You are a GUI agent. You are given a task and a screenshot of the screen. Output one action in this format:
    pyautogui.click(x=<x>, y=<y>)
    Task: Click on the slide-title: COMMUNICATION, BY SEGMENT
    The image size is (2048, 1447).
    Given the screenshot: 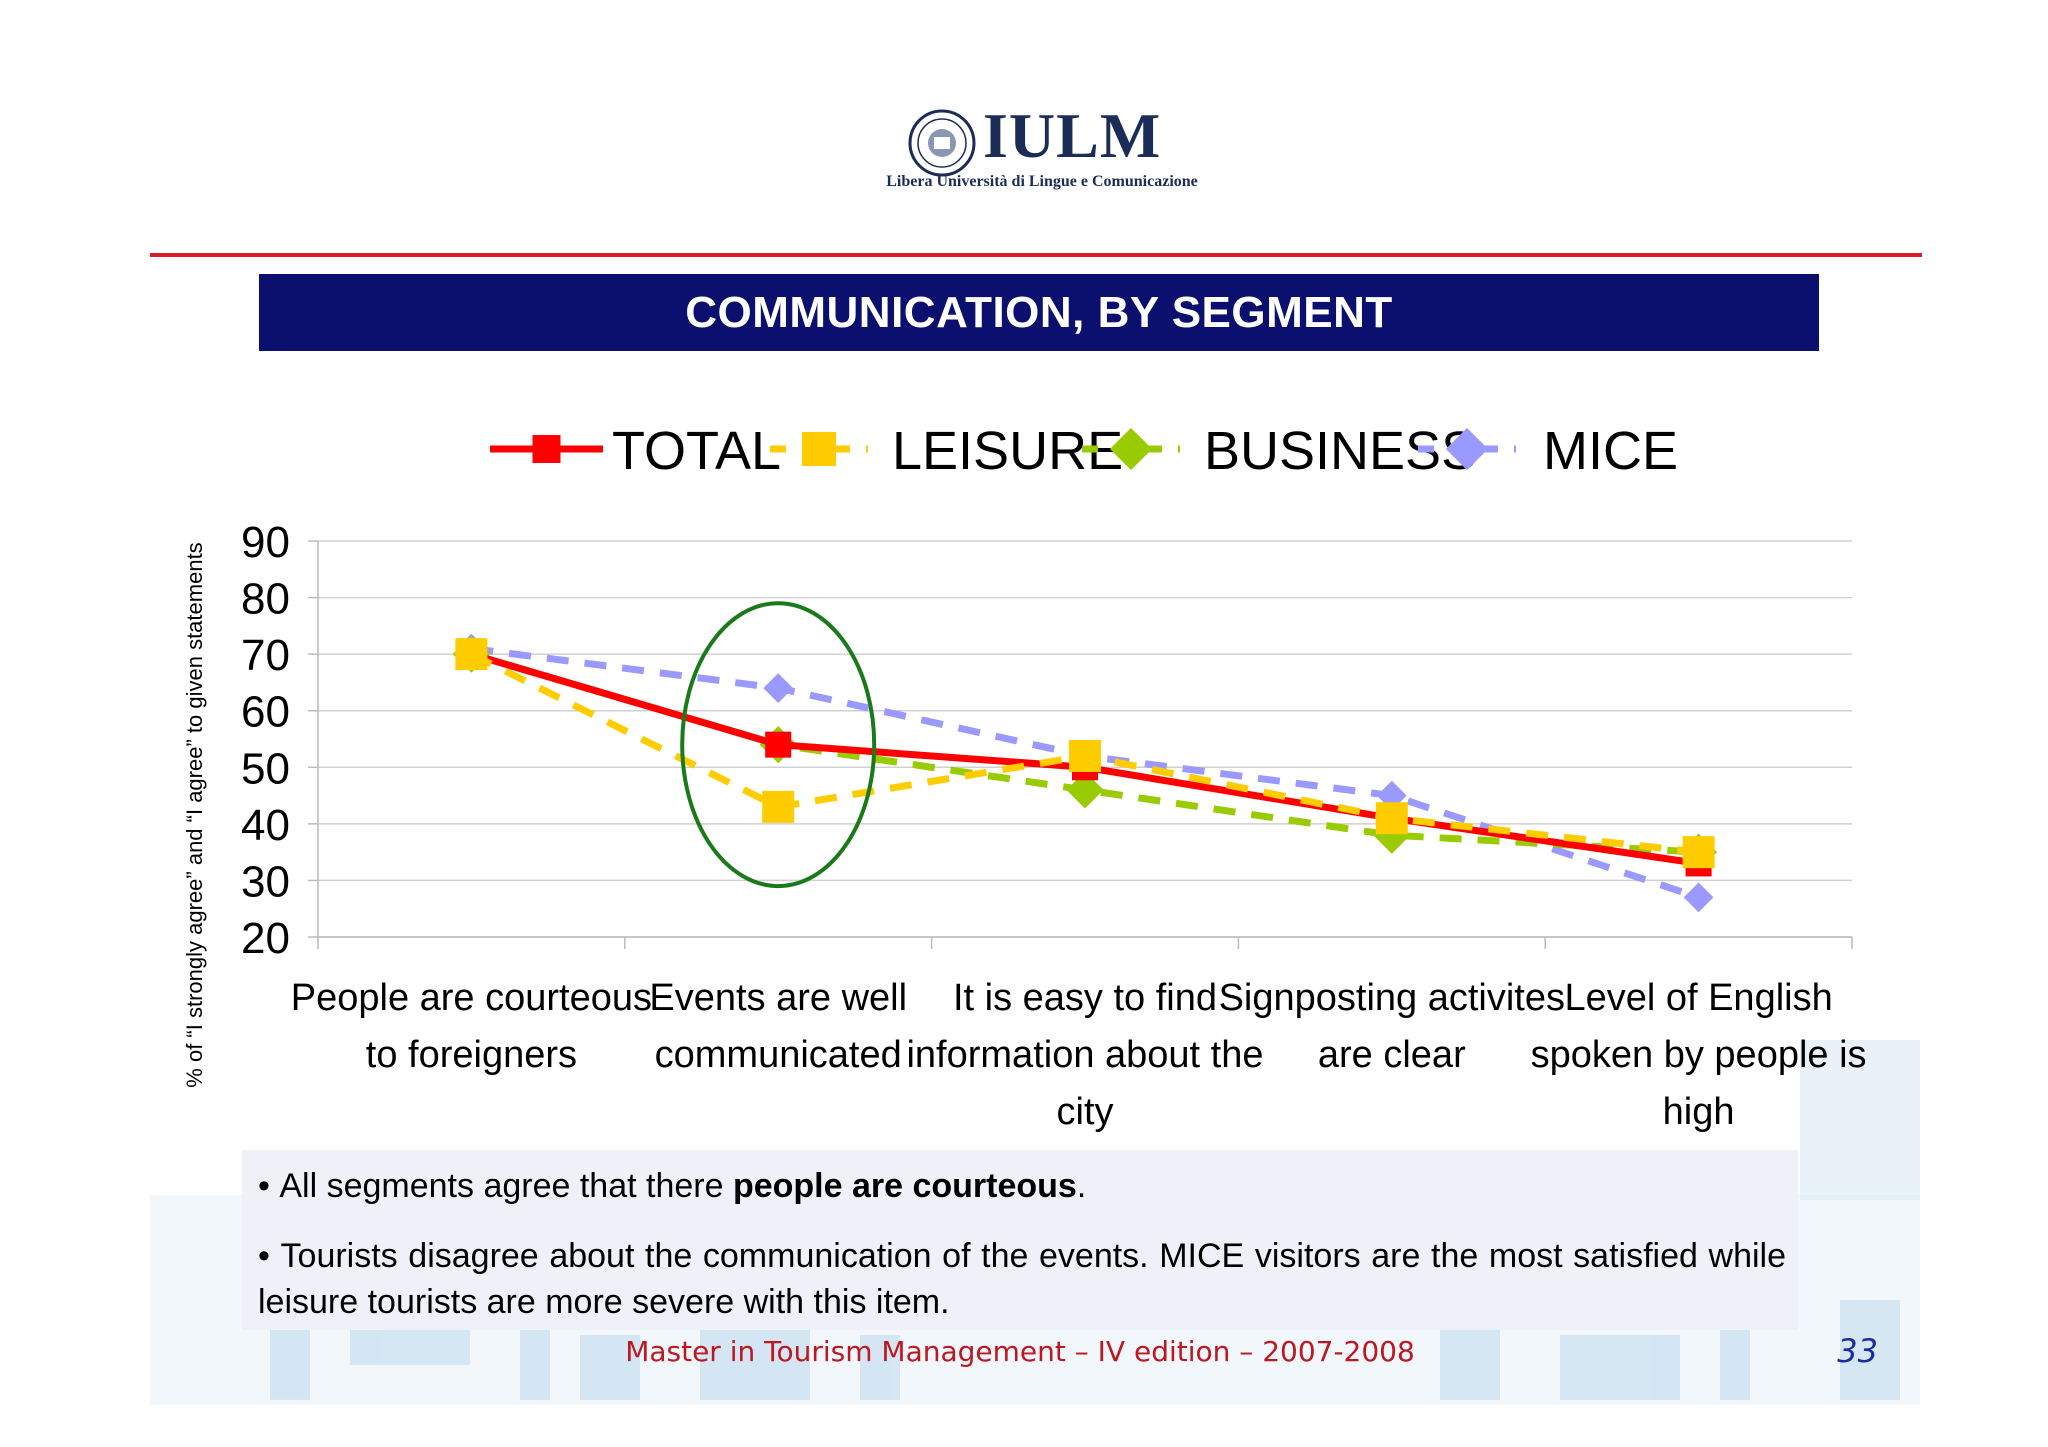 What is the action you would take?
    pyautogui.click(x=1039, y=312)
    